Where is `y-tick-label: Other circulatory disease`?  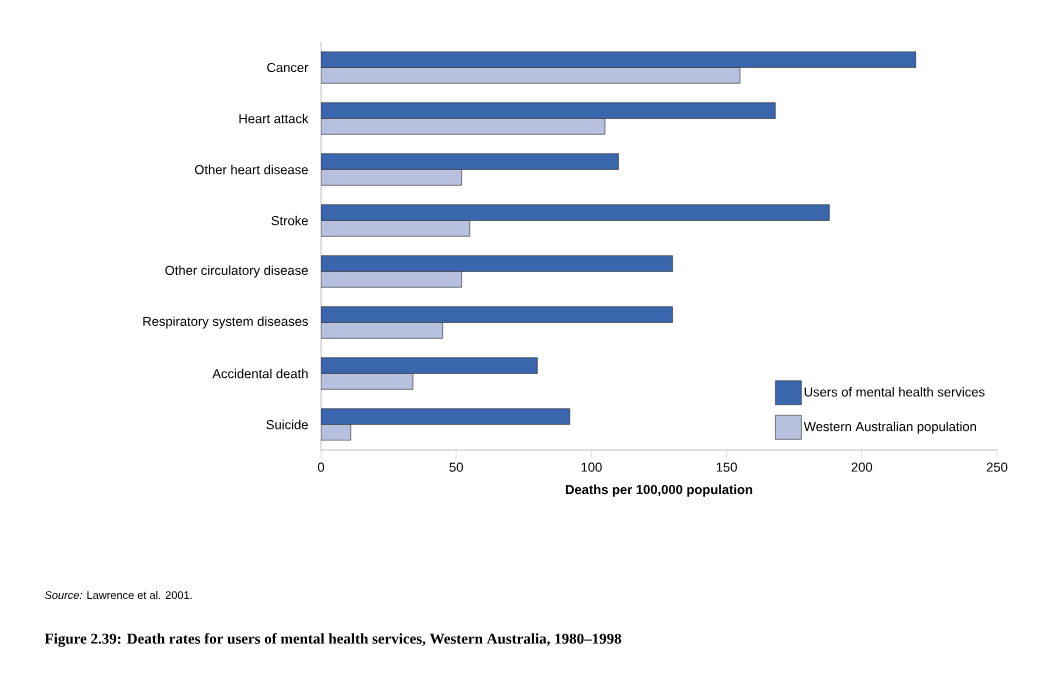 y-tick-label: Other circulatory disease is located at coordinates (236, 271).